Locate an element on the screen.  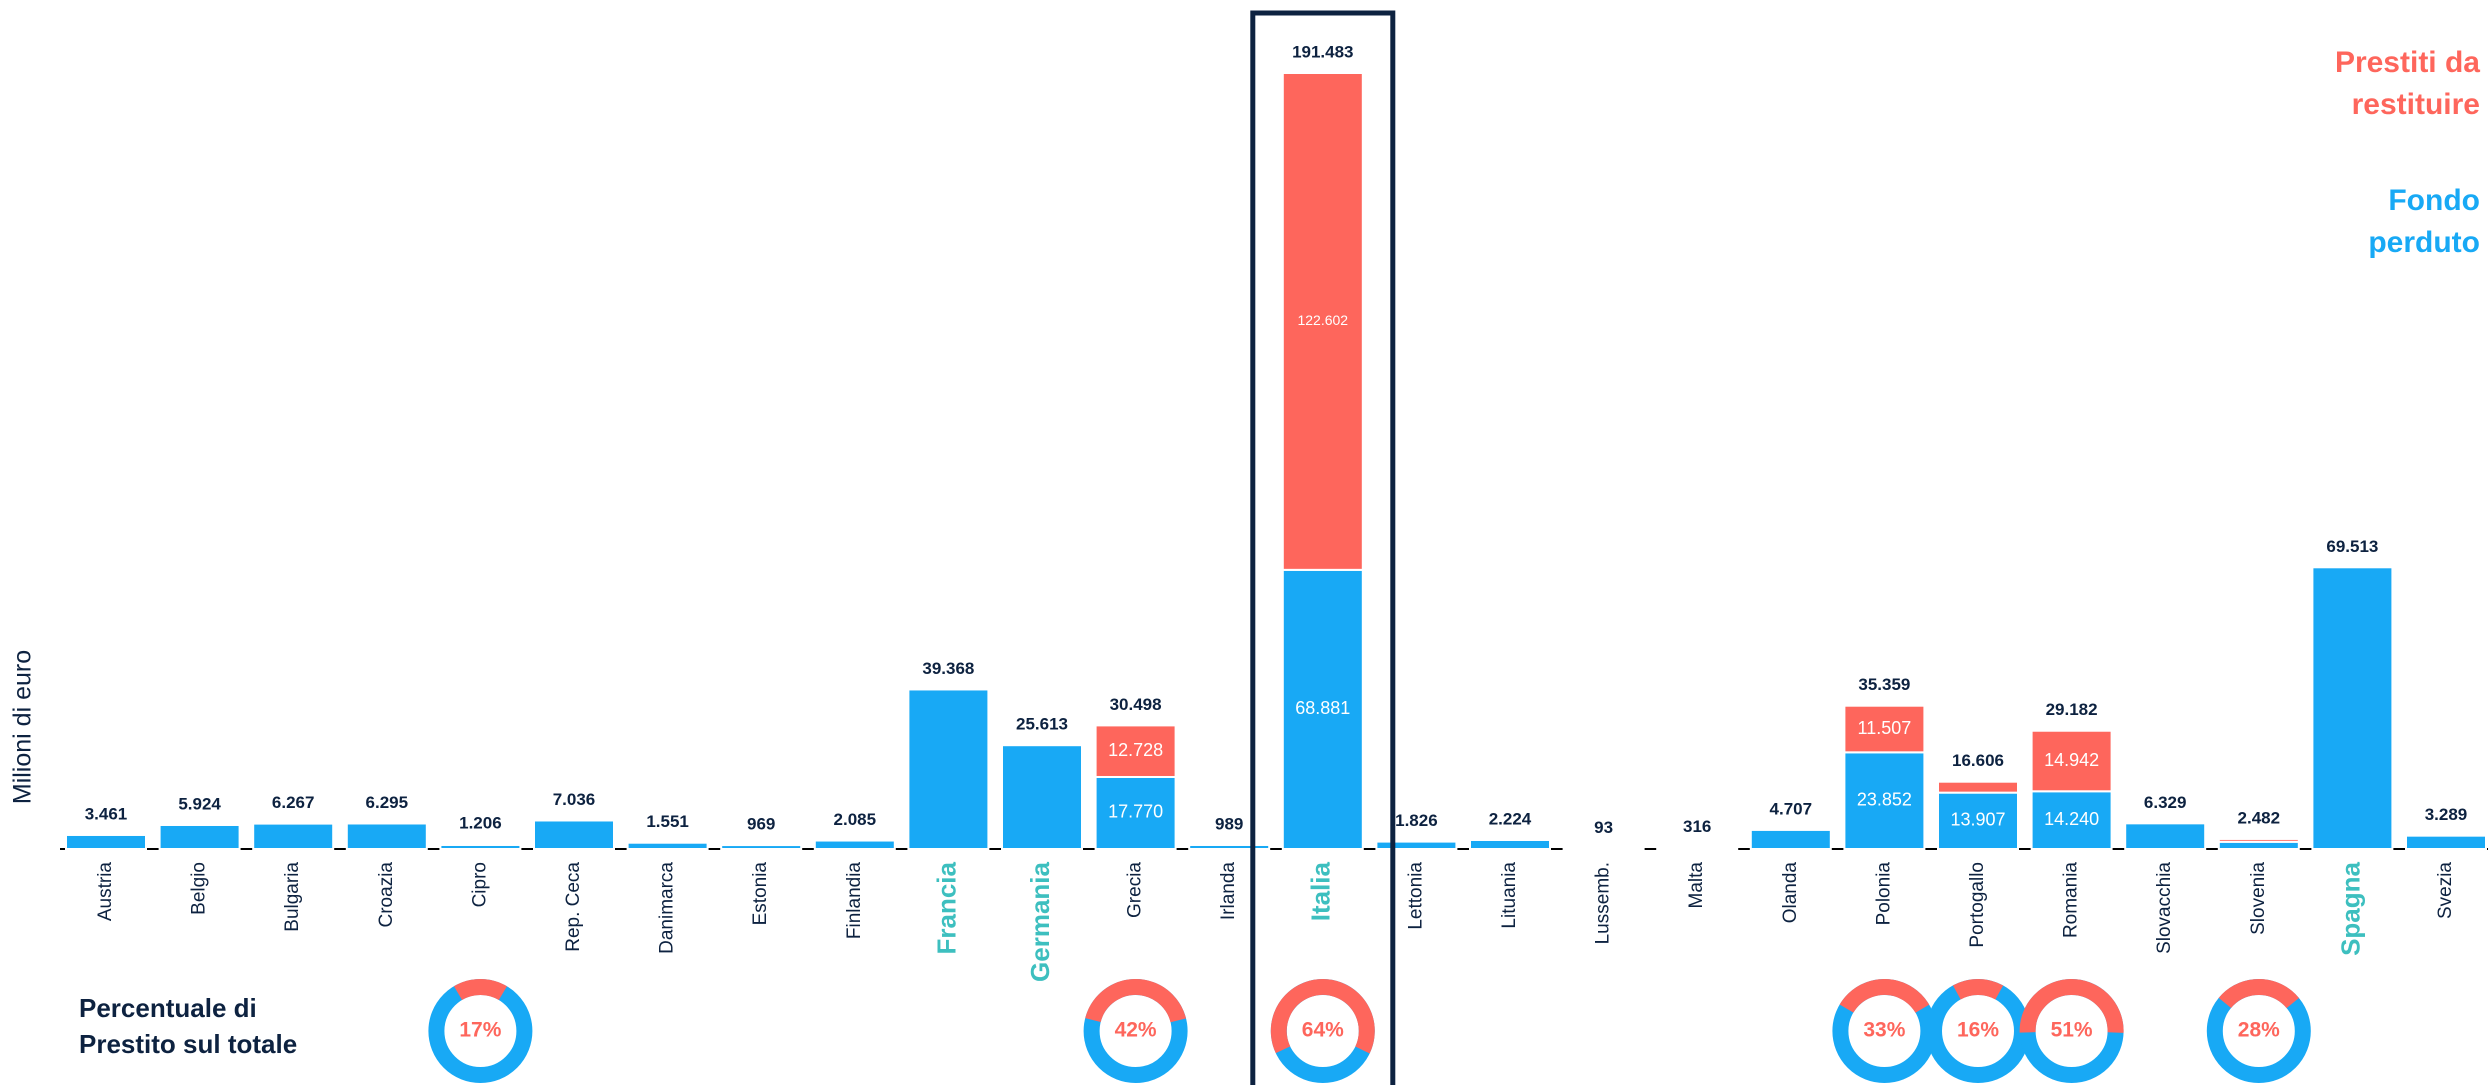
x-tick-label: Belgio is located at coordinates (199, 888).